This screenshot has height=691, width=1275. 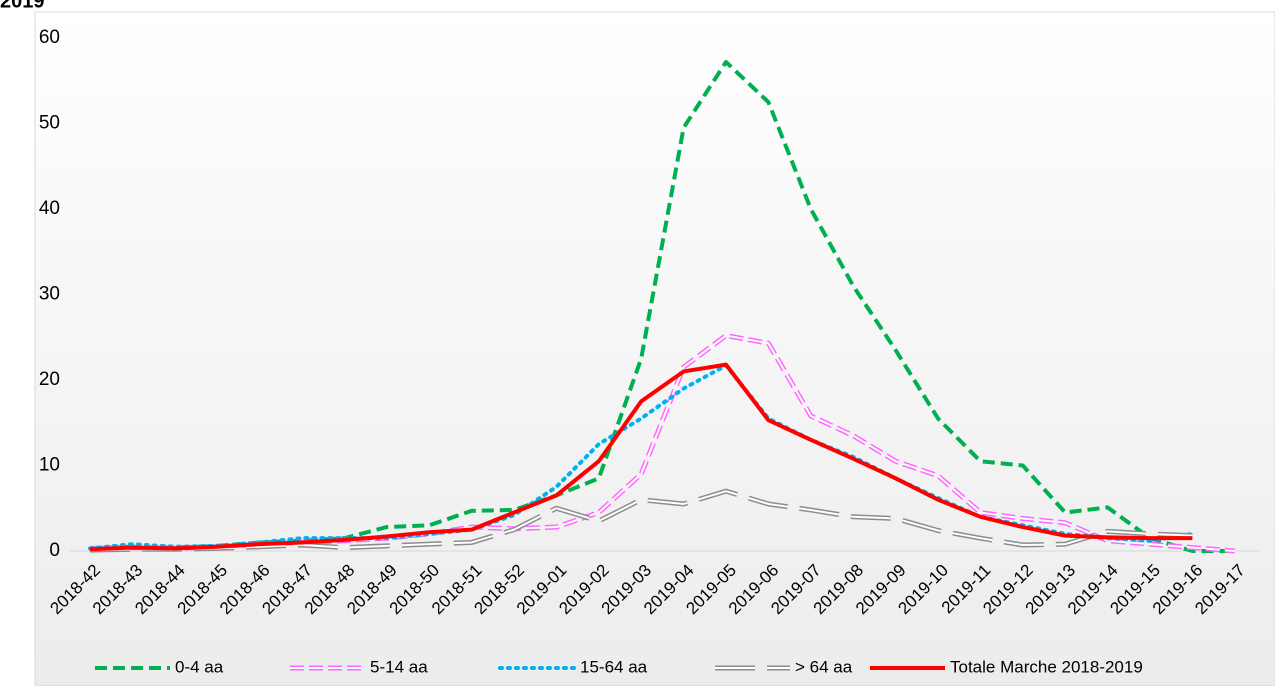 What do you see at coordinates (49, 294) in the screenshot?
I see `y-tick-label: 30` at bounding box center [49, 294].